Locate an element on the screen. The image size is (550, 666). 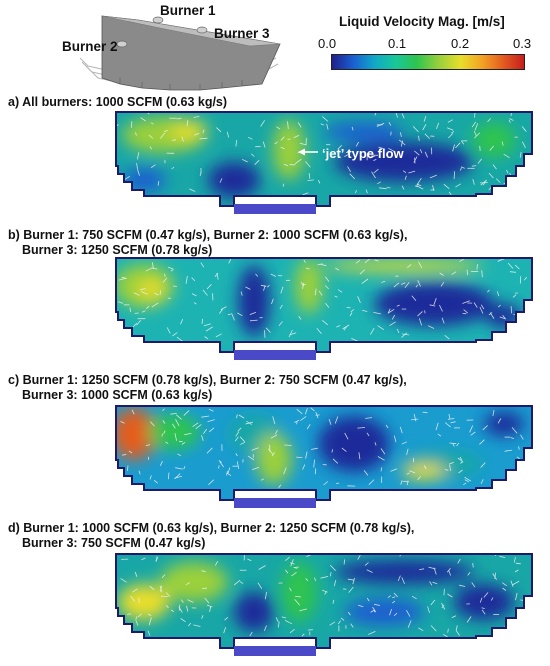
colorbar-tick-1: 0.1 is located at coordinates (397, 43).